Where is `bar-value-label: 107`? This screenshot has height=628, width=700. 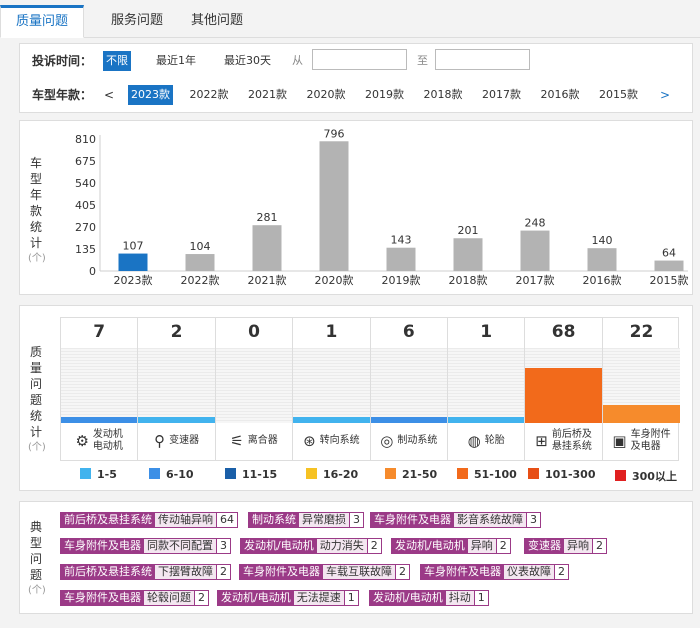
bar-value-label: 107 is located at coordinates (133, 246).